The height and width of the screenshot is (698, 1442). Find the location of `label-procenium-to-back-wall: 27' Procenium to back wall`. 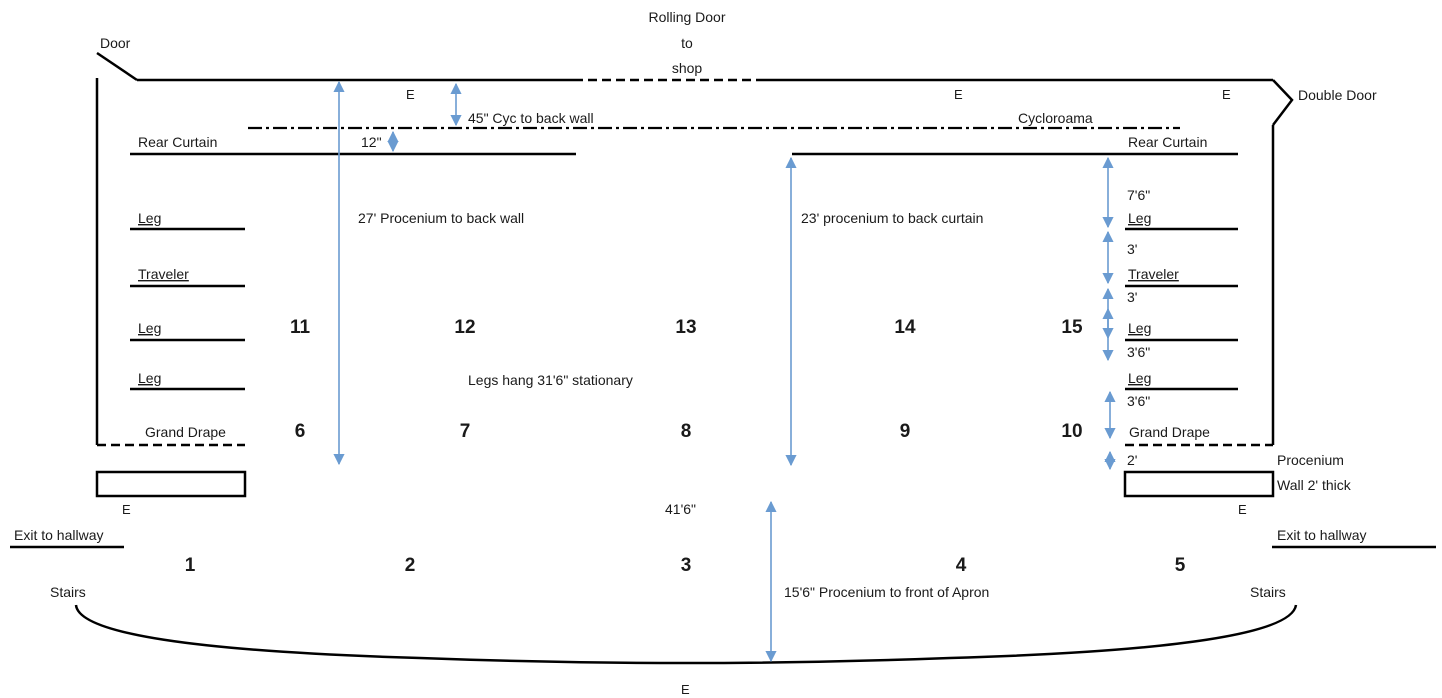

label-procenium-to-back-wall: 27' Procenium to back wall is located at coordinates (441, 218).